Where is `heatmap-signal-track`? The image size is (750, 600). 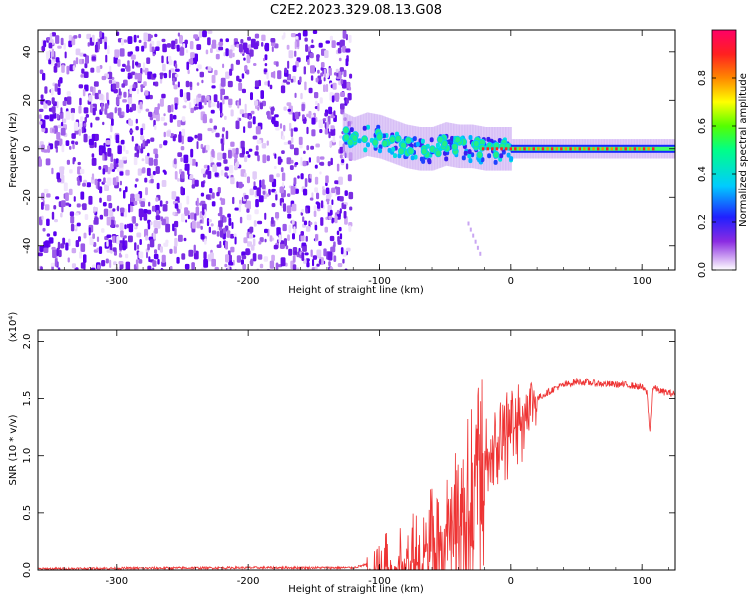 heatmap-signal-track is located at coordinates (508, 184).